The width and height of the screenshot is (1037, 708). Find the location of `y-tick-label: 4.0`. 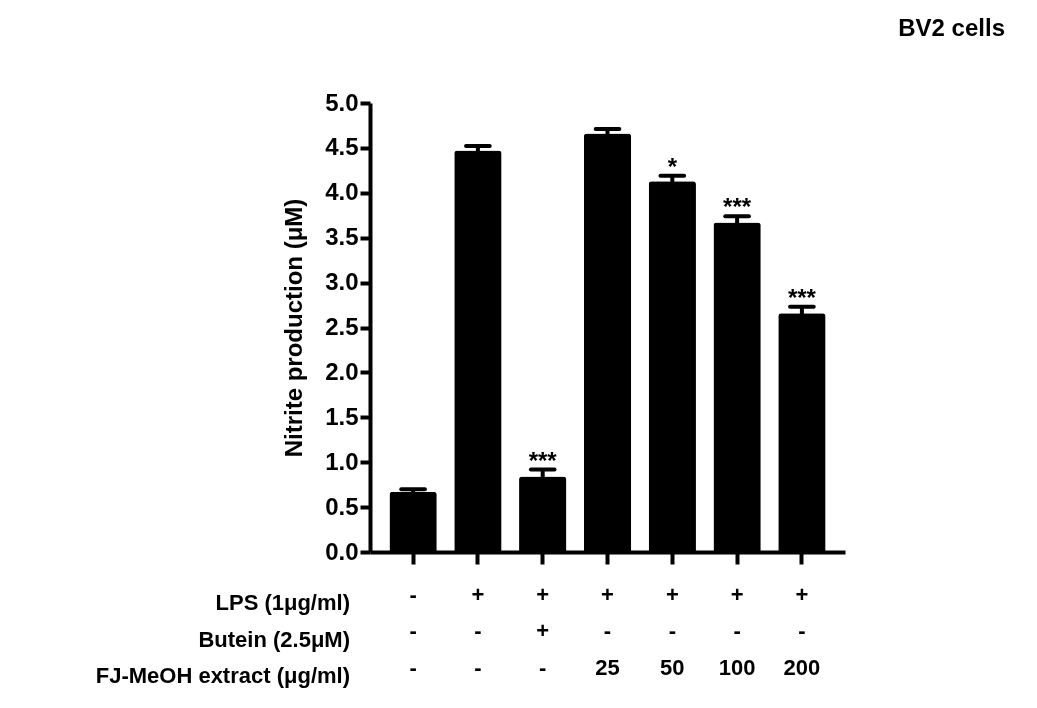

y-tick-label: 4.0 is located at coordinates (342, 192).